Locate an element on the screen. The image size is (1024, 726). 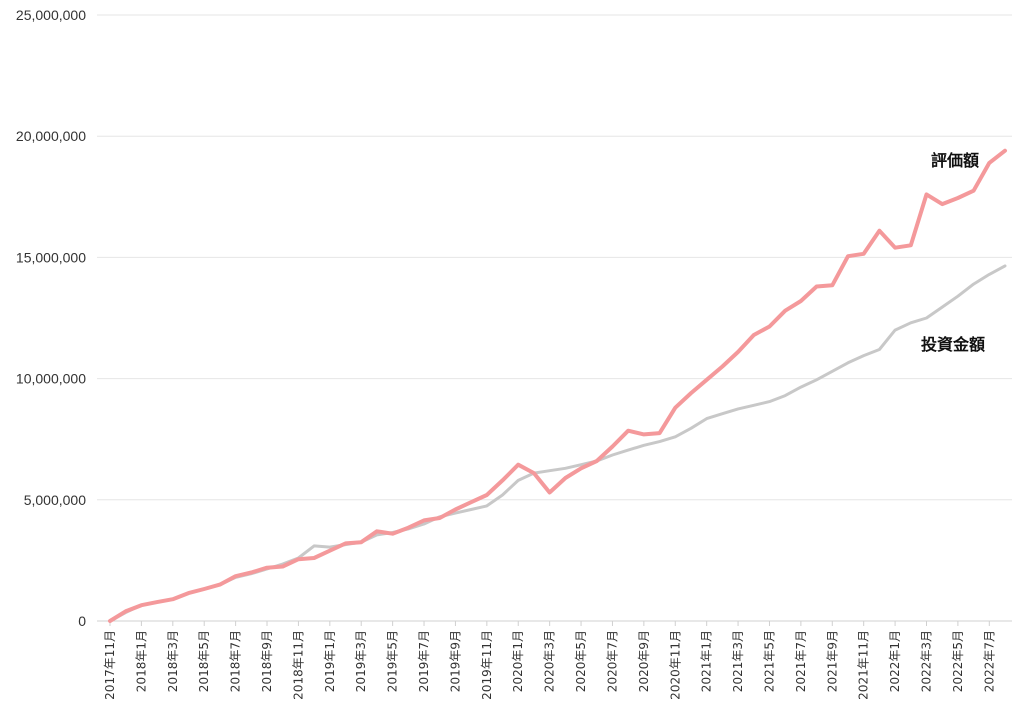
x-tick-label: 2018年7月 is located at coordinates (236, 661).